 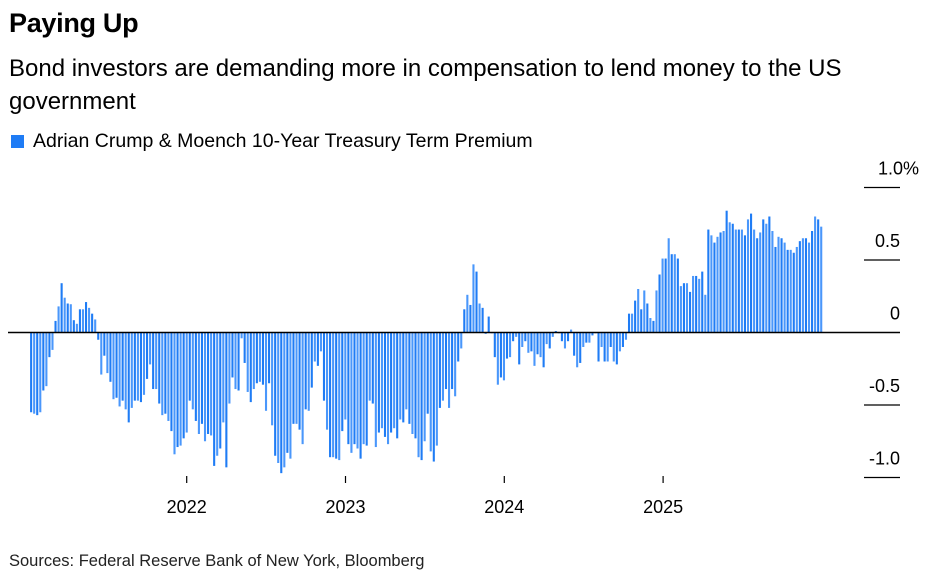 I want to click on x-tick-label: 2025, so click(x=663, y=507).